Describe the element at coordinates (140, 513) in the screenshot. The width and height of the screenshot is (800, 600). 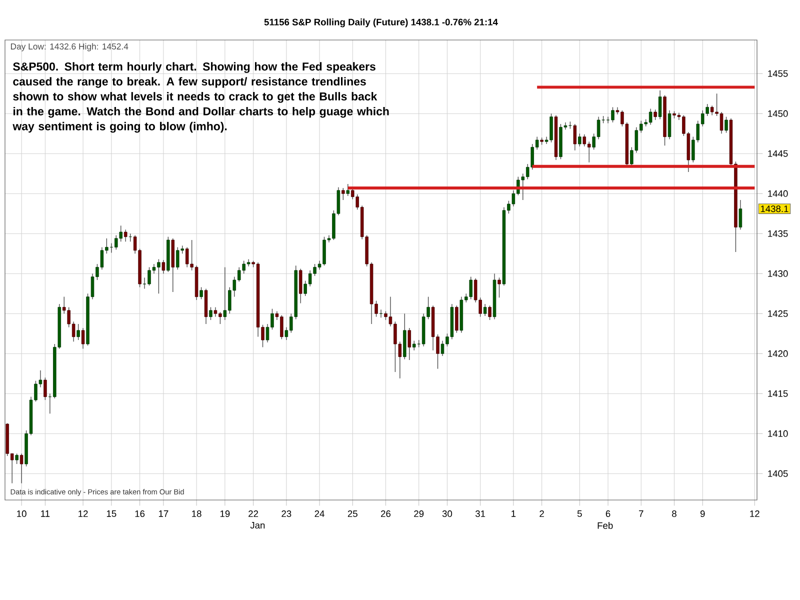
I see `x-tick-label: 16` at that location.